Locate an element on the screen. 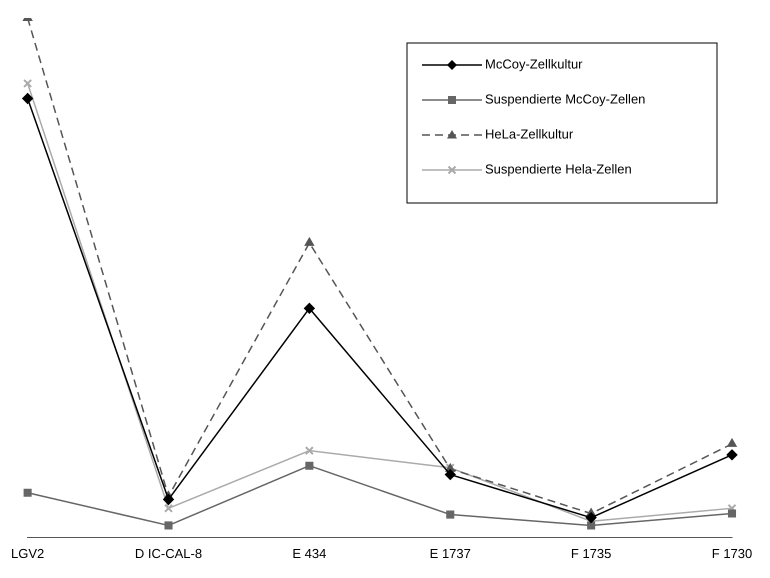  x-tick-label: D IC-CAL-8 is located at coordinates (168, 553).